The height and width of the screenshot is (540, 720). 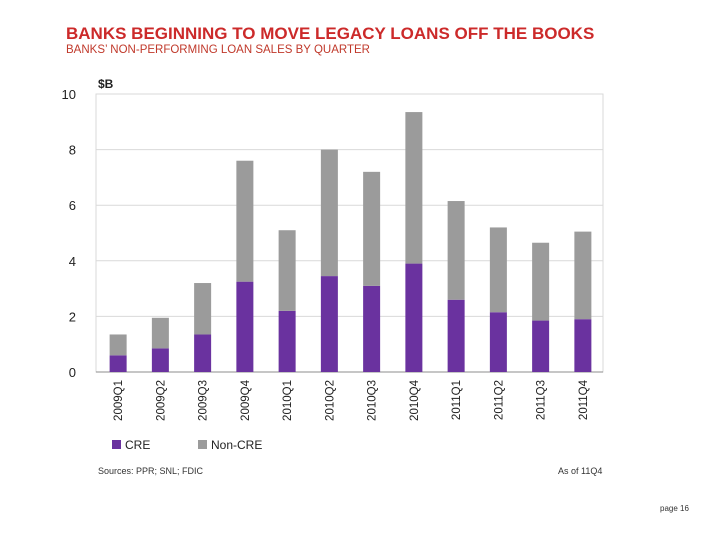 What do you see at coordinates (72, 150) in the screenshot?
I see `y-tick-label: 8` at bounding box center [72, 150].